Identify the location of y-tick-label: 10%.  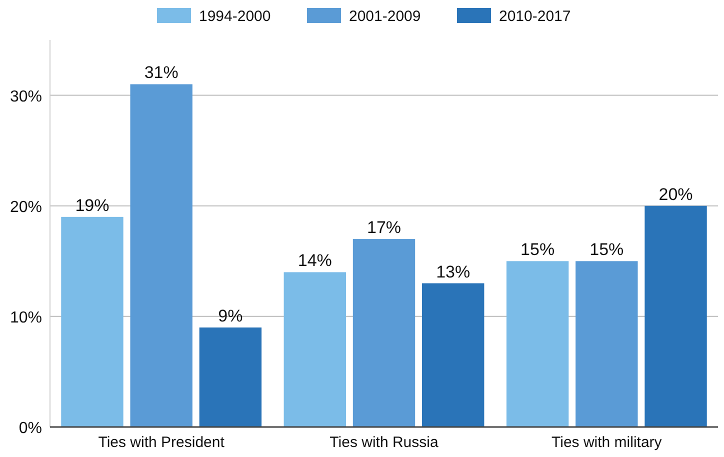
(26, 317).